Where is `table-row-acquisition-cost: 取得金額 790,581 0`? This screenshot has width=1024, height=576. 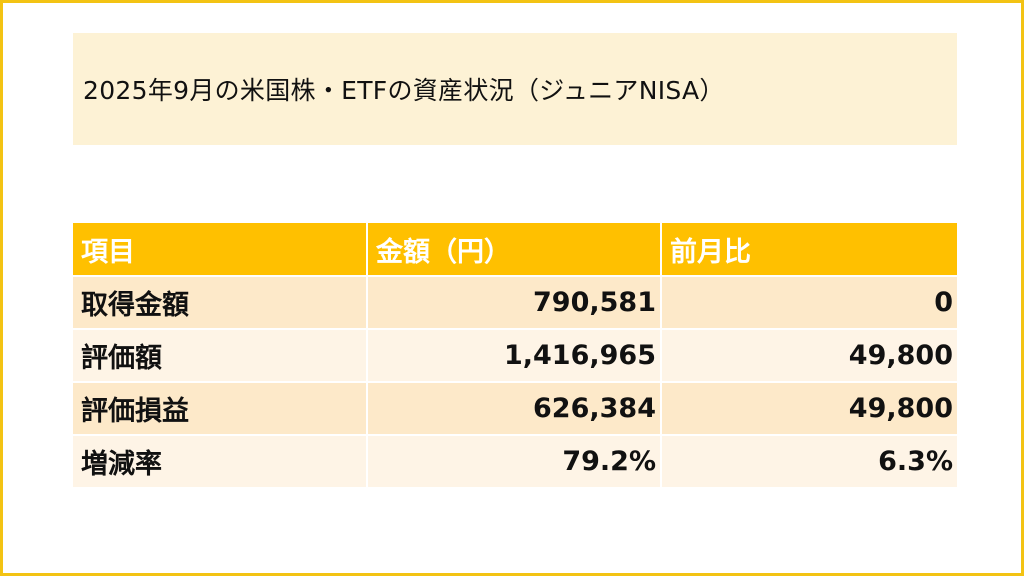 table-row-acquisition-cost: 取得金額 790,581 0 is located at coordinates (515, 303).